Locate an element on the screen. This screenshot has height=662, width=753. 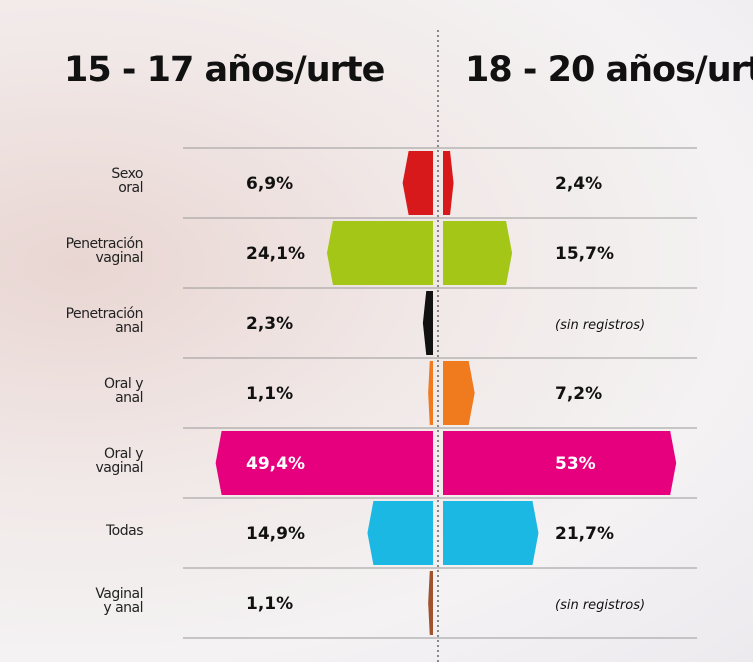
category-label: Sexo oral is located at coordinates (127, 181).